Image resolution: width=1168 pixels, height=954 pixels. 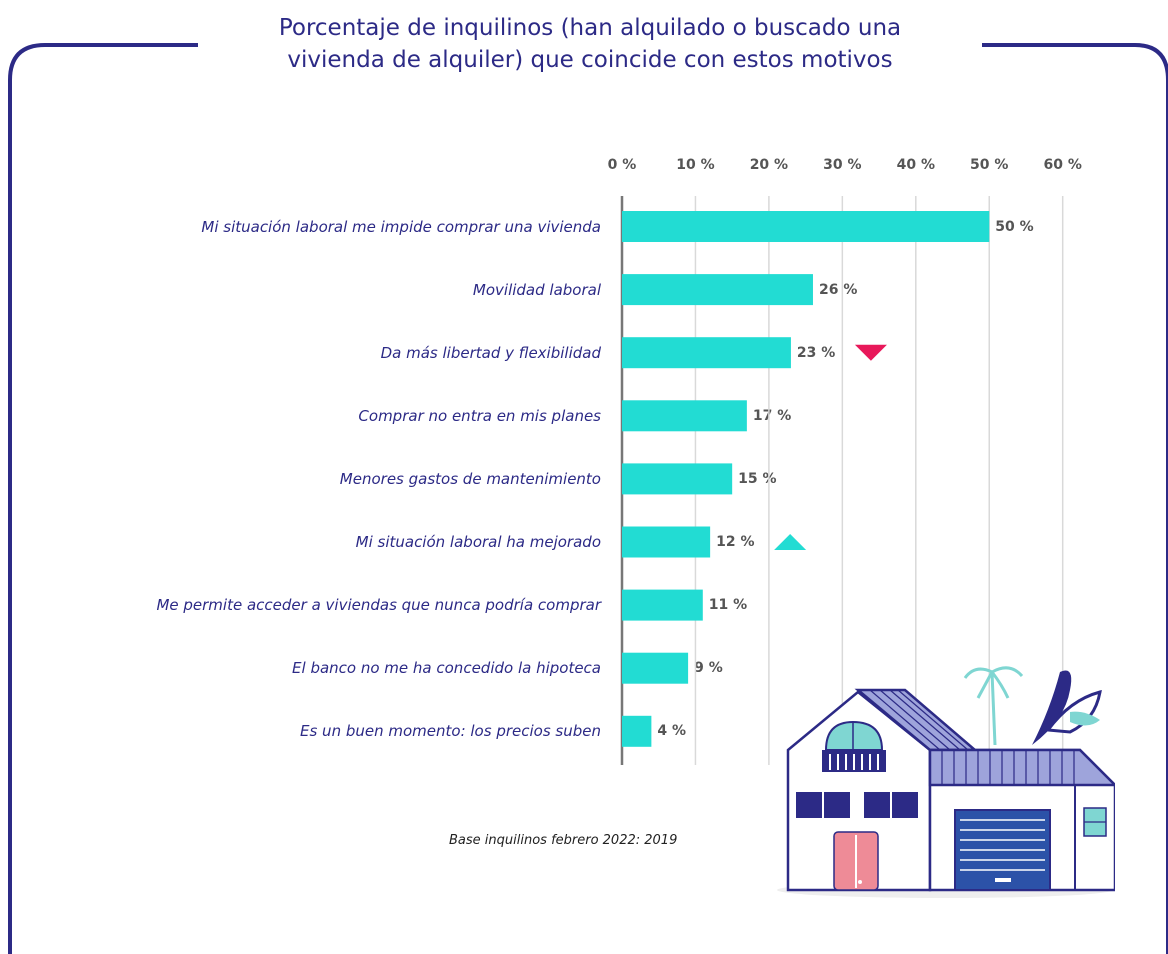 I want to click on category-label: Comprar no entra en mis planes, so click(x=479, y=415).